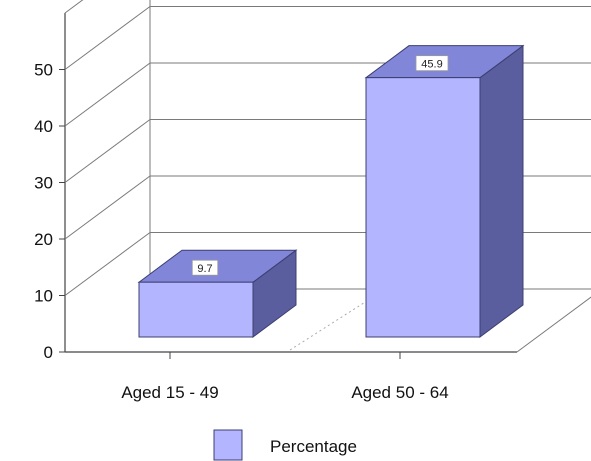 The image size is (591, 461). What do you see at coordinates (43, 126) in the screenshot?
I see `y-tick-label: 40` at bounding box center [43, 126].